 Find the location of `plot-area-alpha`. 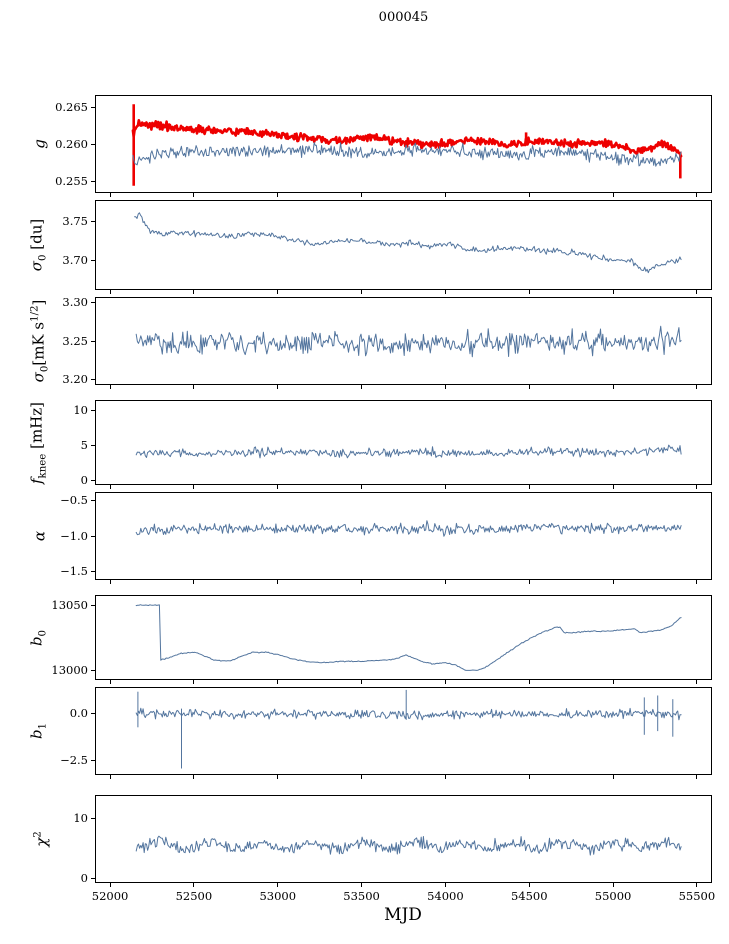

plot-area-alpha is located at coordinates (403, 536).